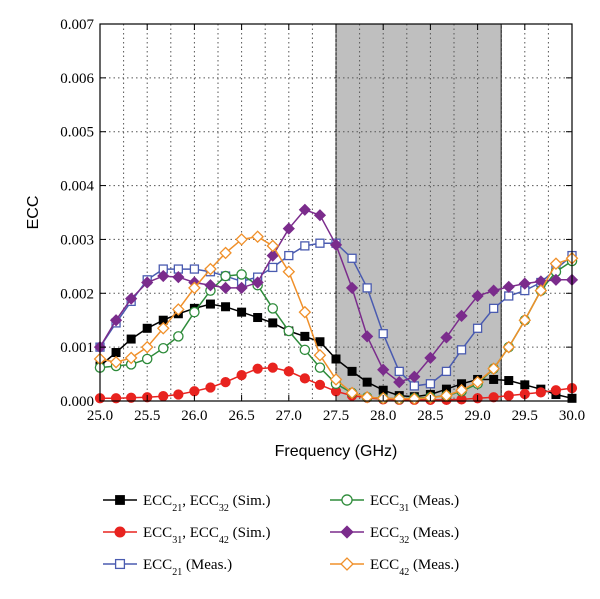 This screenshot has height=599, width=600. I want to click on y-tick-label: 0.006, so click(77, 79).